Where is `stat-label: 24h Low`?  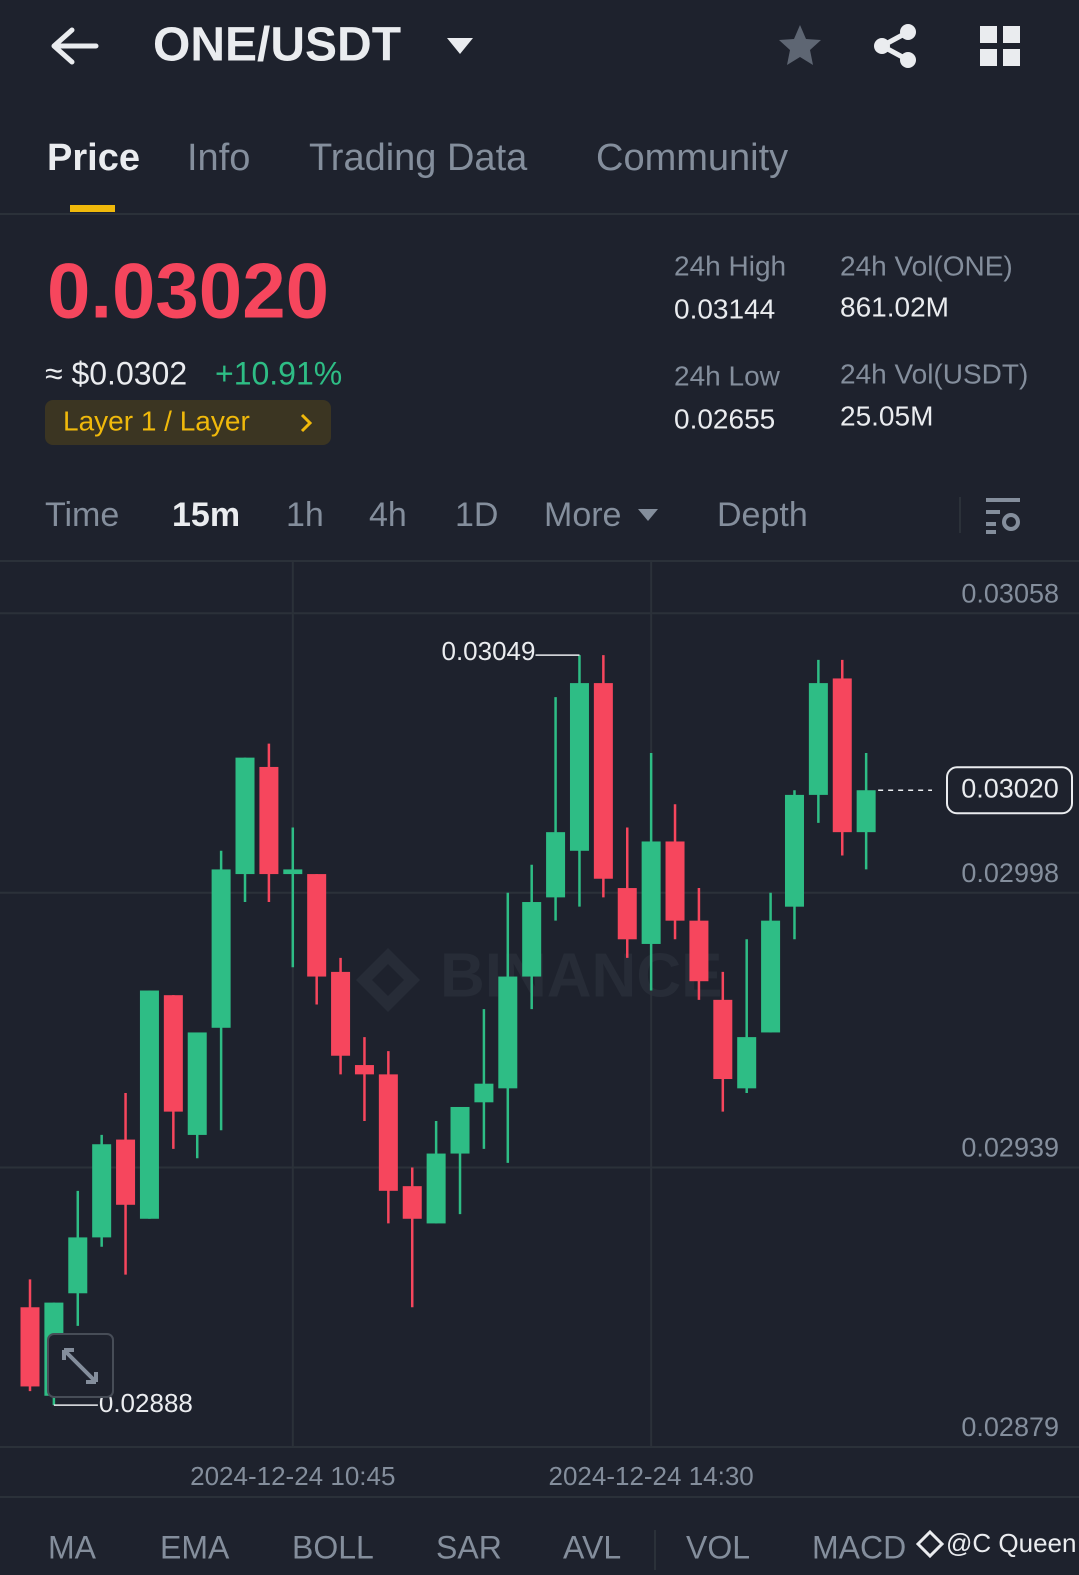
stat-label: 24h Low is located at coordinates (727, 375).